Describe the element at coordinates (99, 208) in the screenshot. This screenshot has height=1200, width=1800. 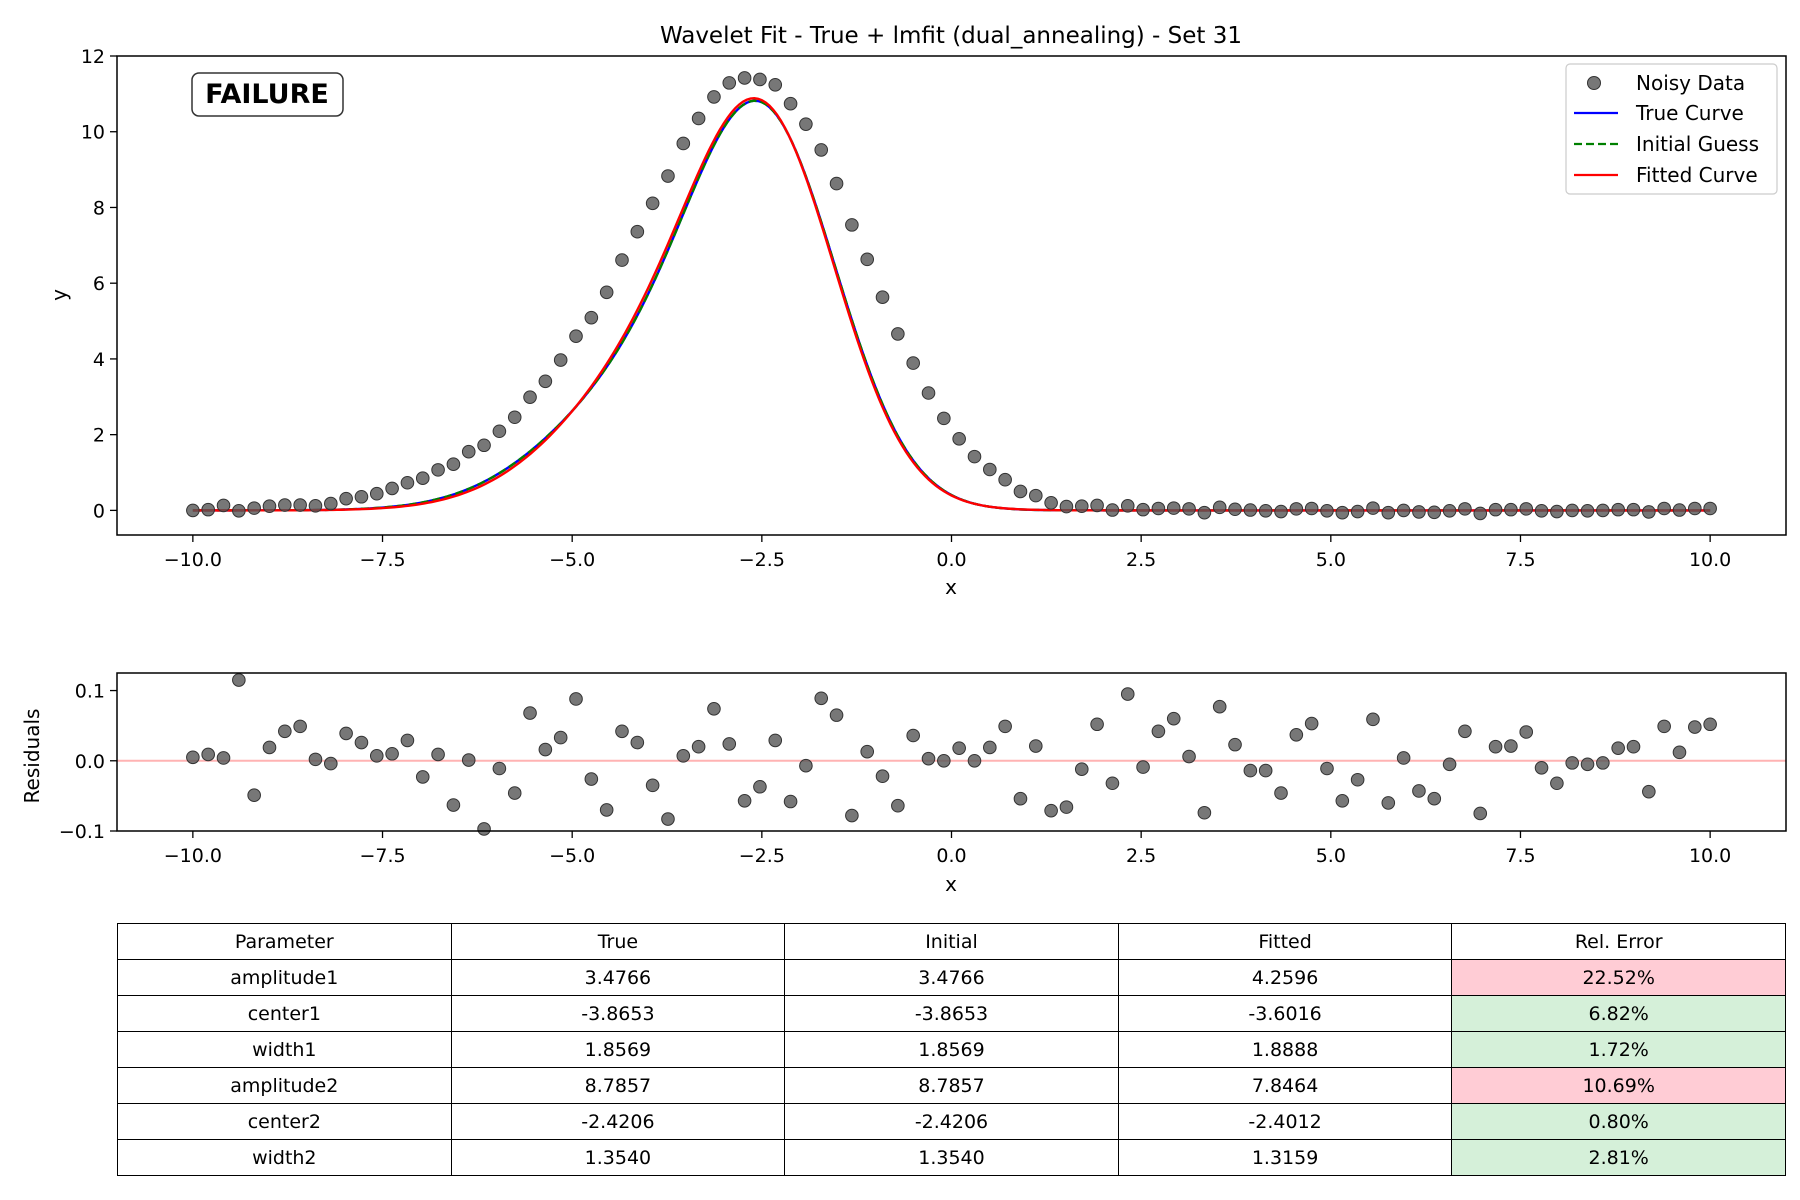
I see `y-tick-label: 8` at that location.